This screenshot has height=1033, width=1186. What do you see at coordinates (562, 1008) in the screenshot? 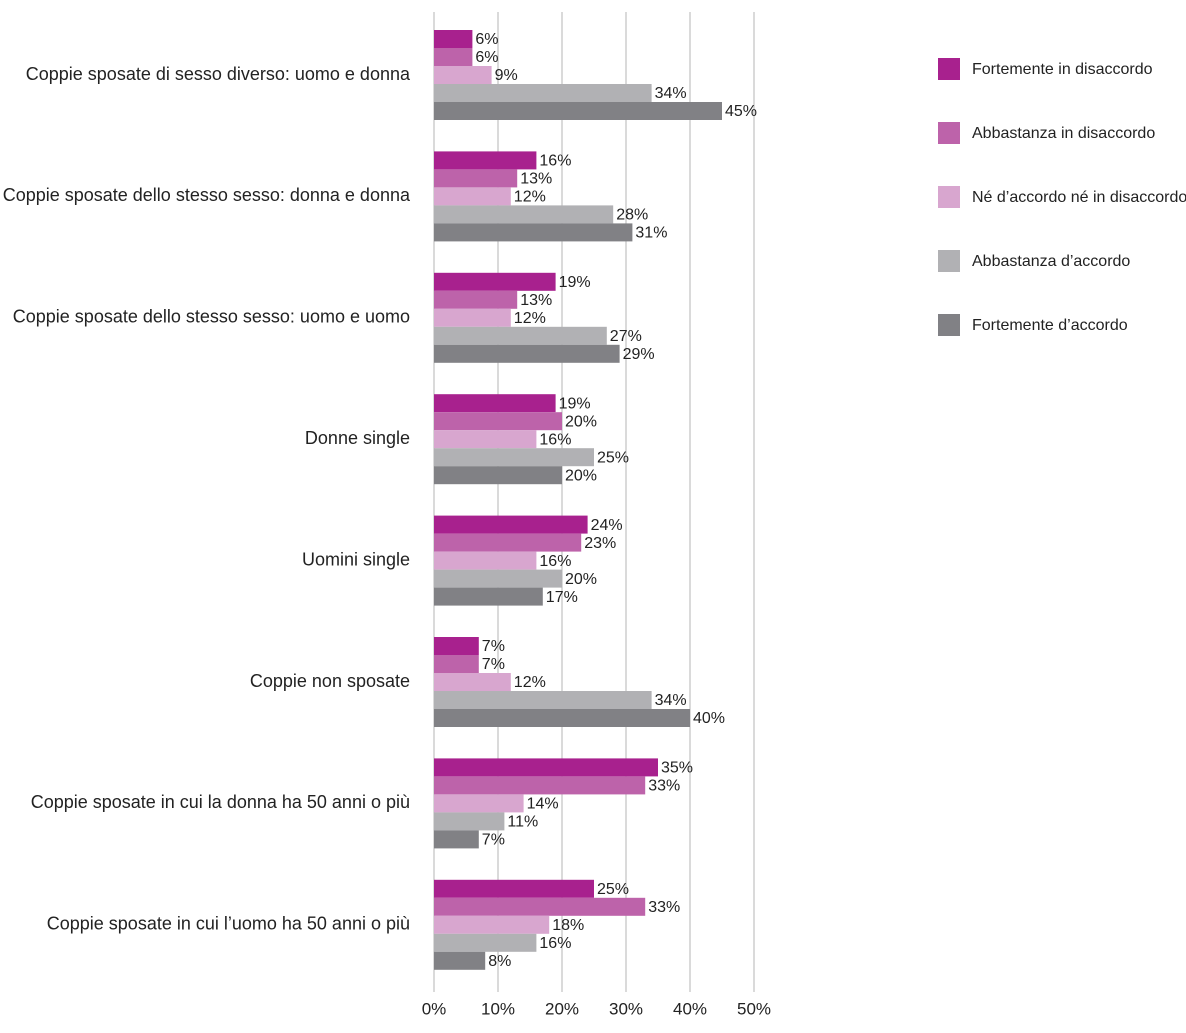
I see `x-tick-label: 20%` at bounding box center [562, 1008].